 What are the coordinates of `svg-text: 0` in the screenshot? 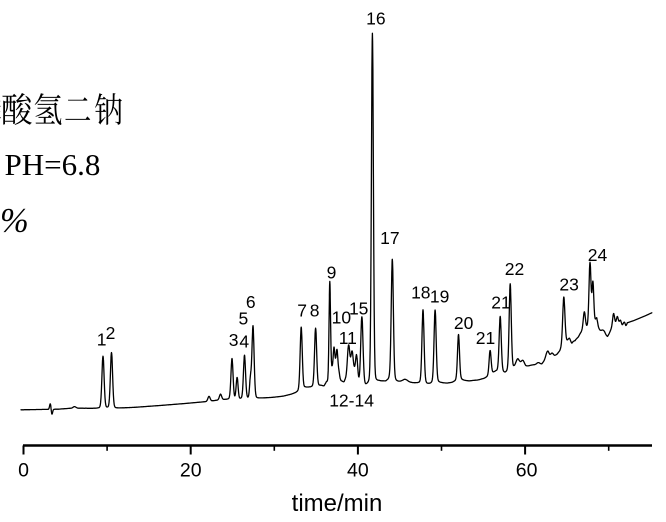 It's located at (23, 471).